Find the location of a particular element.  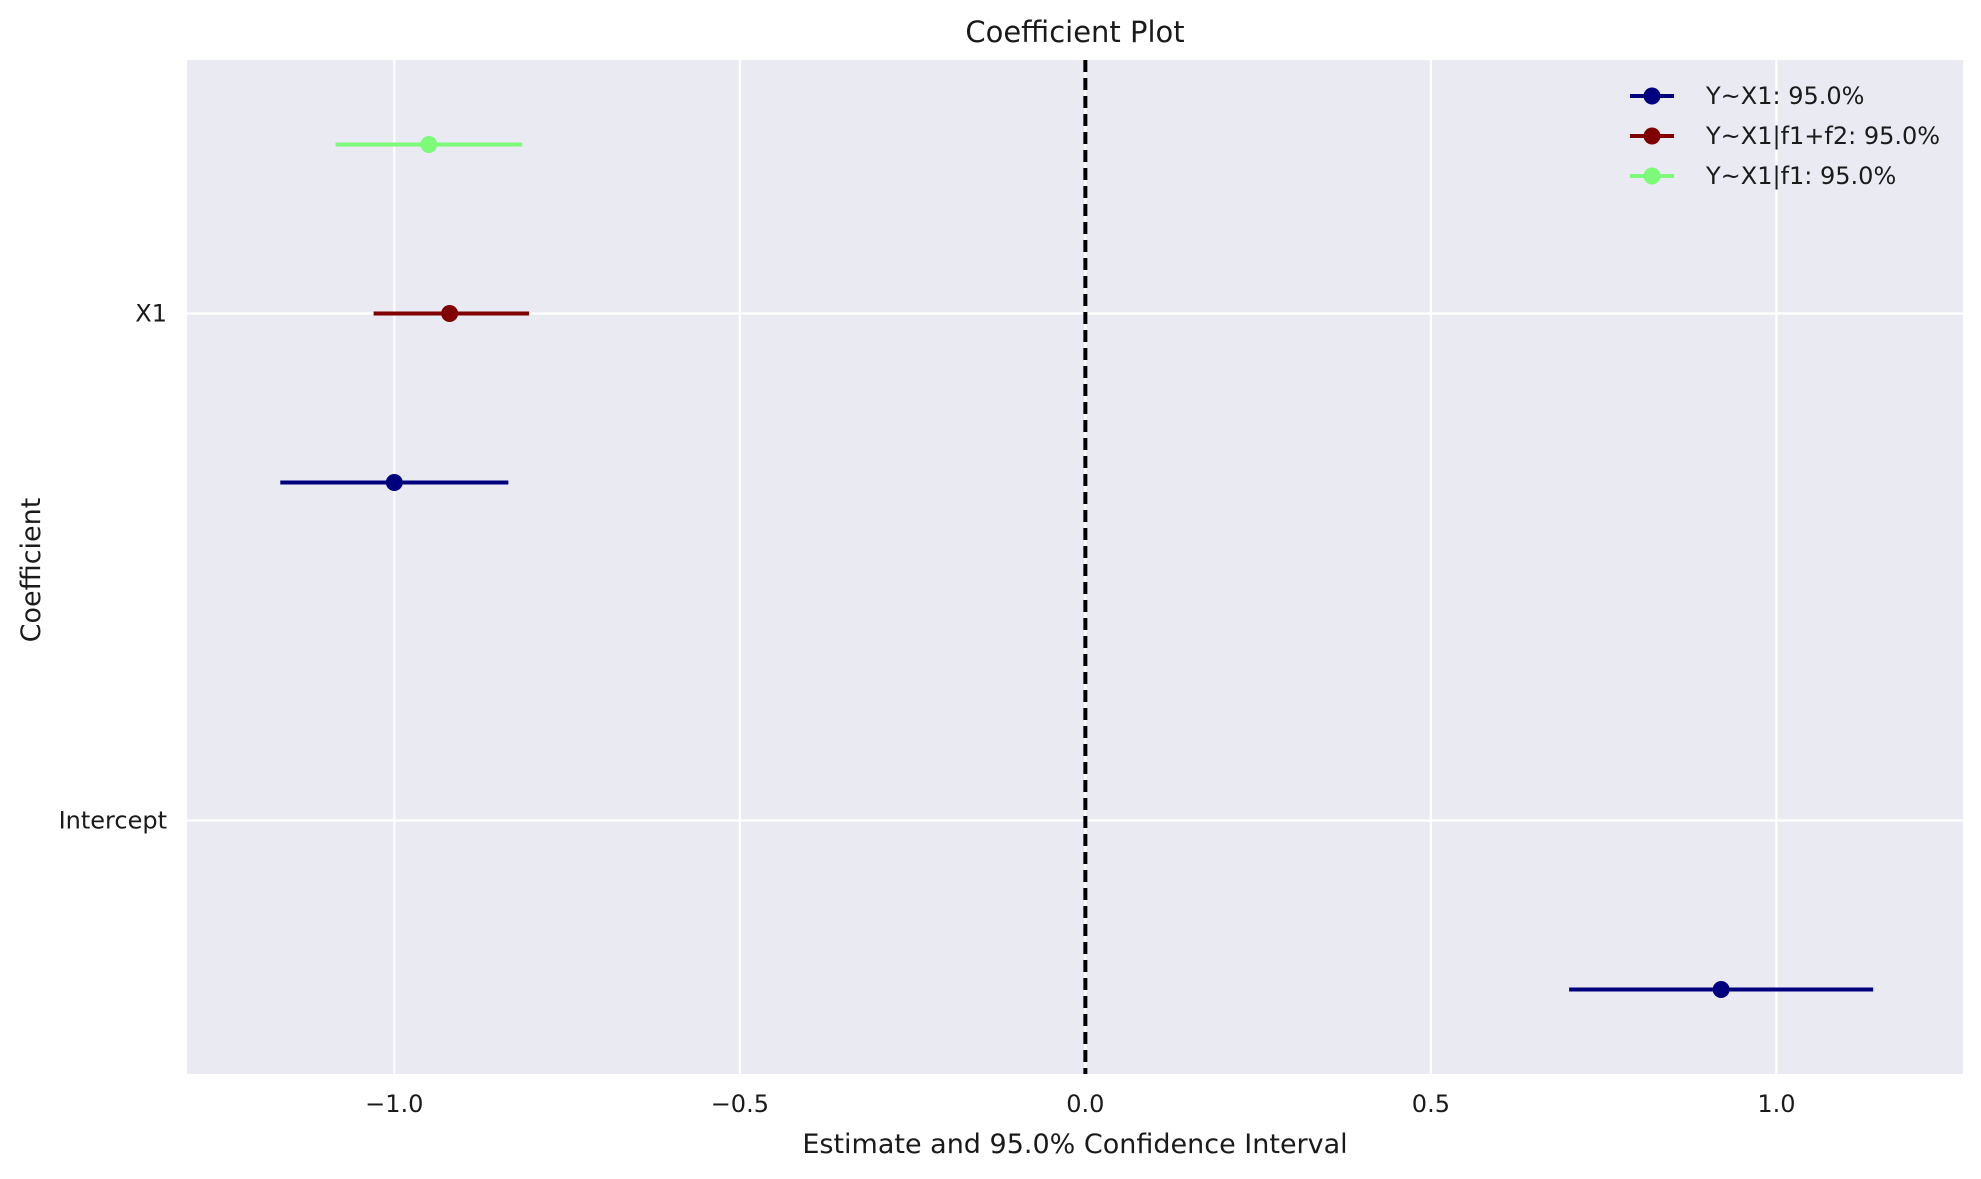

legend-label: Y~X1: 95.0% is located at coordinates (1784, 96).